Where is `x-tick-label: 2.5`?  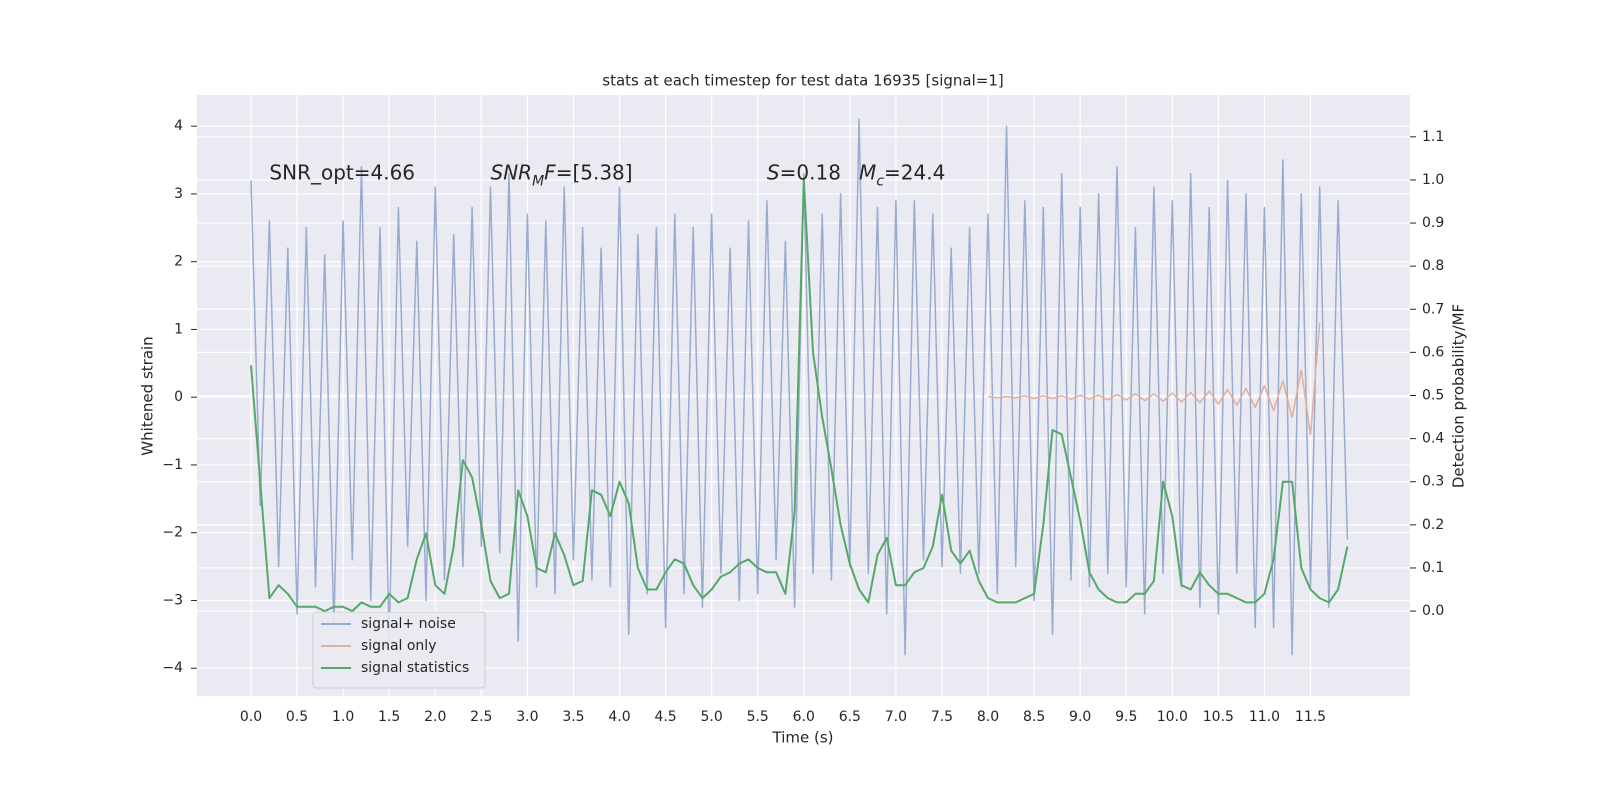
x-tick-label: 2.5 is located at coordinates (481, 717).